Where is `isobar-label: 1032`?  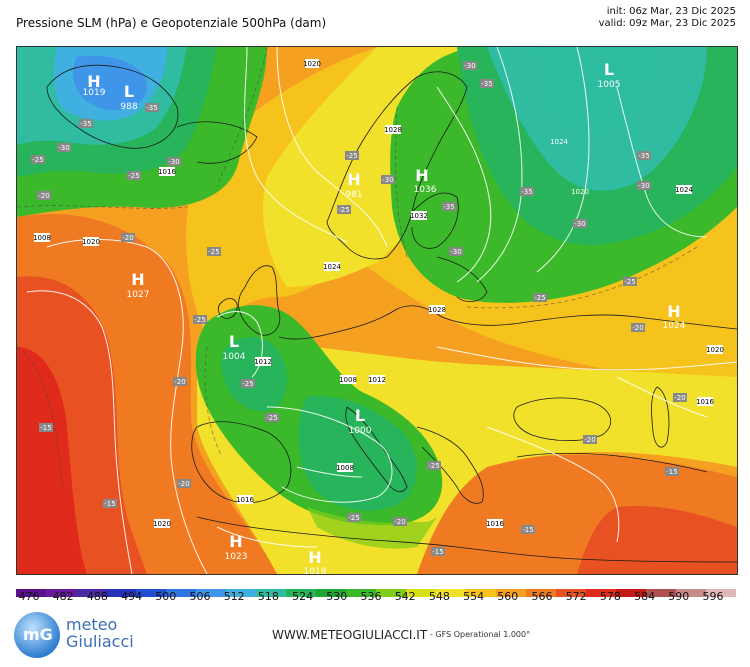 isobar-label: 1032 is located at coordinates (419, 215).